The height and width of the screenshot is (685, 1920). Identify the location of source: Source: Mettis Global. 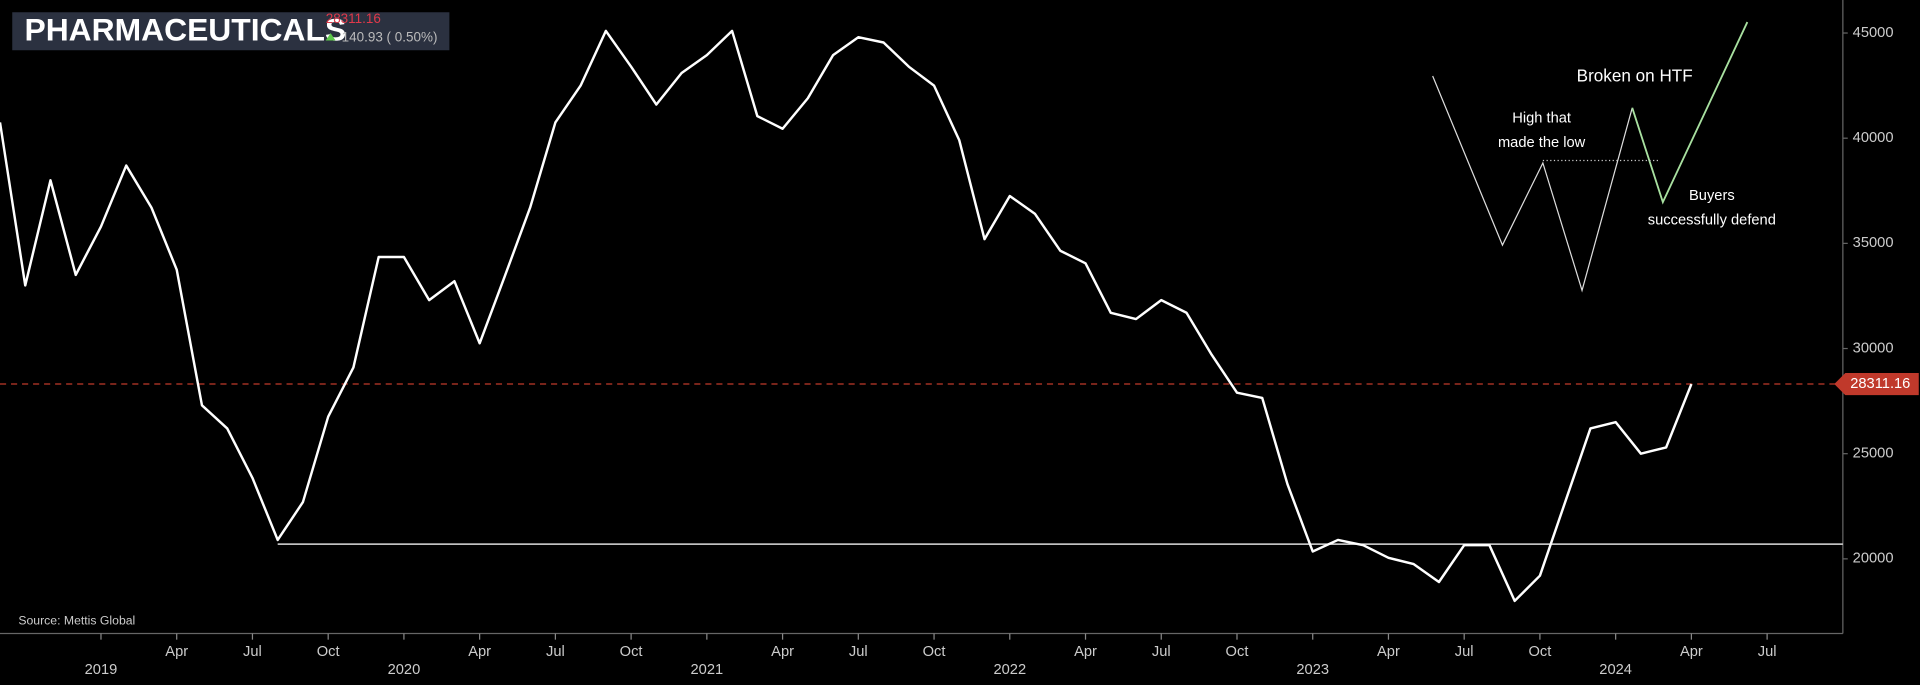
(76, 621).